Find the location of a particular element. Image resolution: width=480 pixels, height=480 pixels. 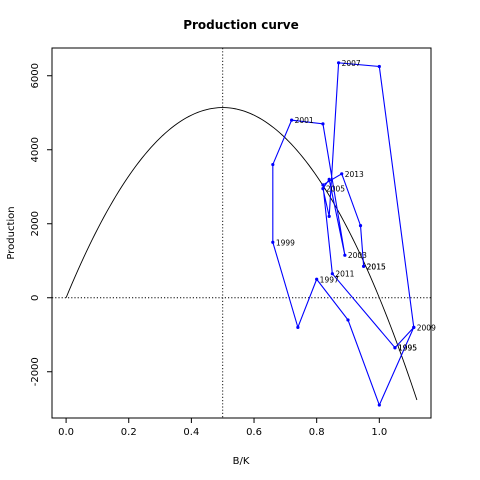

point-label: 1999 is located at coordinates (285, 242).